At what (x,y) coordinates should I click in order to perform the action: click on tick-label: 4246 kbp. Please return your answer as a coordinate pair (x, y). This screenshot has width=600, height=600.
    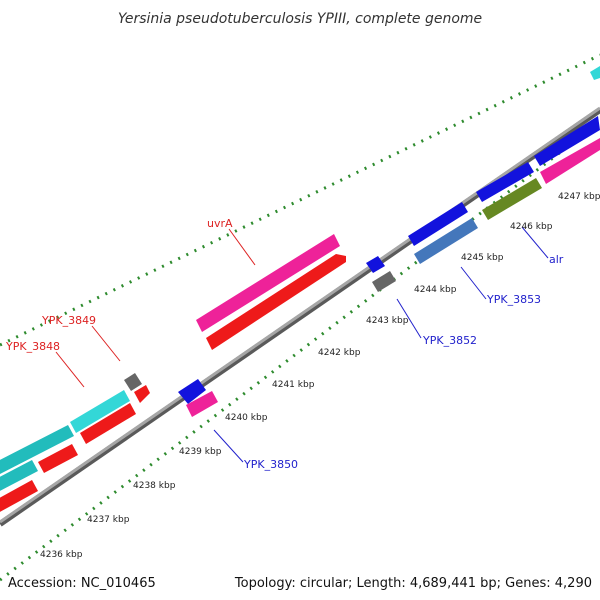
    Looking at the image, I should click on (531, 227).